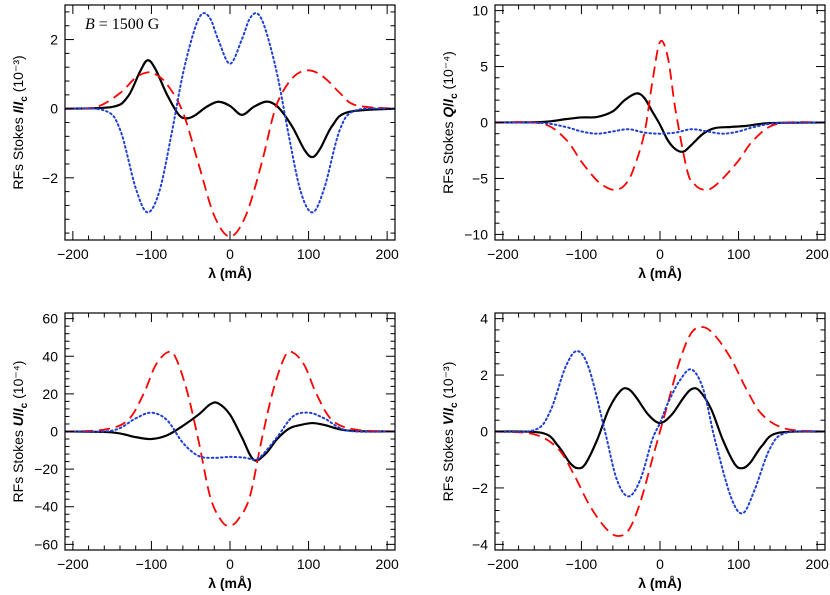  I want to click on field-strength-annotation: B = 1500 G, so click(122, 24).